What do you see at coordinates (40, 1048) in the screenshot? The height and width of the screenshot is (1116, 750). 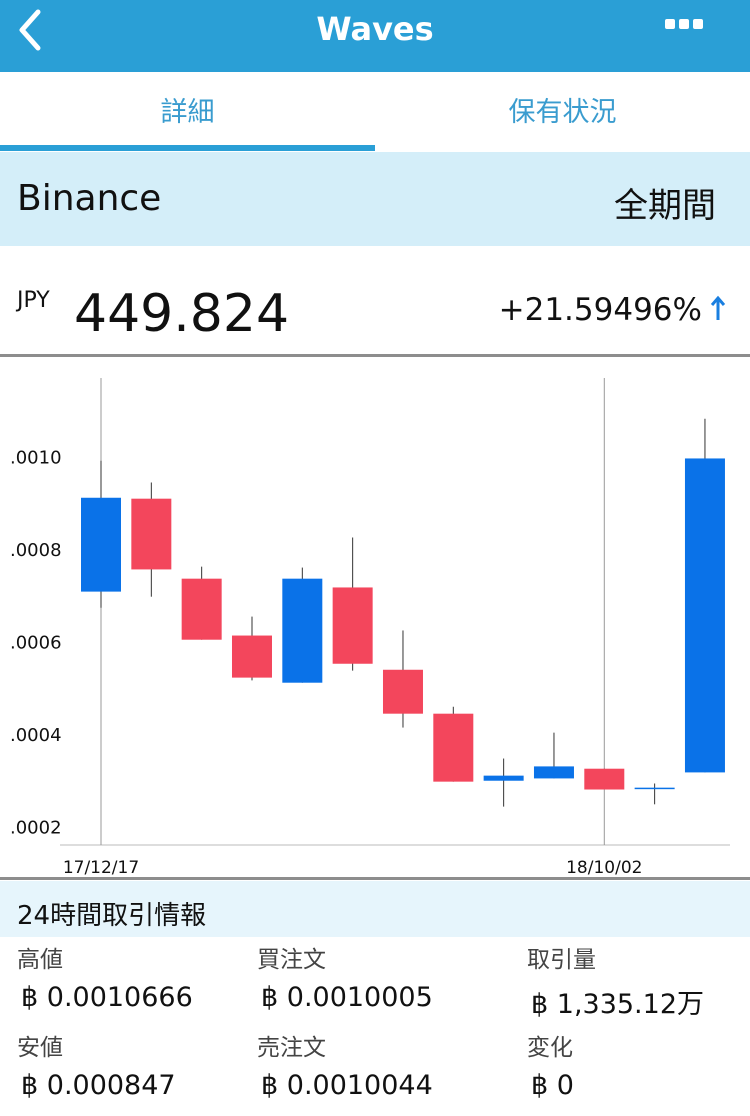 I see `info-label: 安値` at bounding box center [40, 1048].